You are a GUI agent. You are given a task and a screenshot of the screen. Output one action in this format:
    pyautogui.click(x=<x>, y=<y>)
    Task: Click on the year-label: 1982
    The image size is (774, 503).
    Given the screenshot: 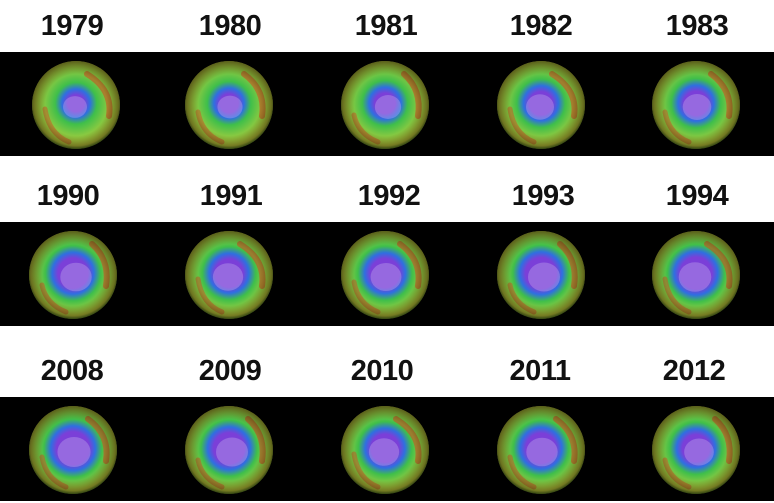 What is the action you would take?
    pyautogui.click(x=541, y=26)
    